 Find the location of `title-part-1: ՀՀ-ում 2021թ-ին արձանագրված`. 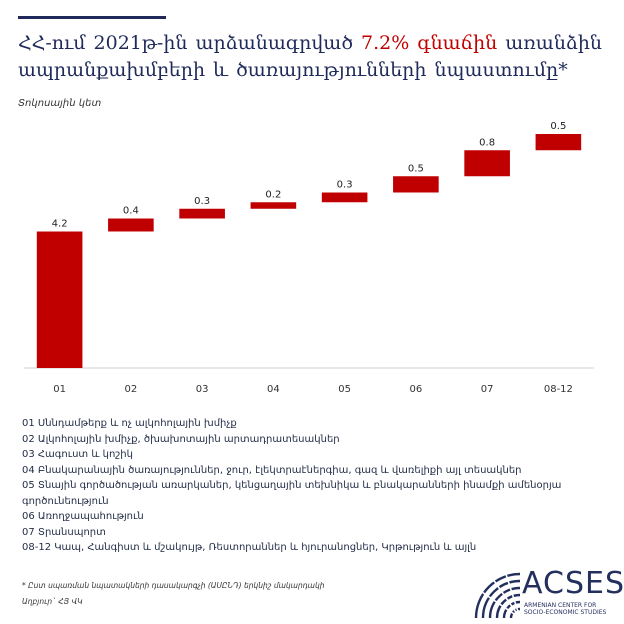

title-part-1: ՀՀ-ում 2021թ-ին արձանագրված is located at coordinates (185, 43).